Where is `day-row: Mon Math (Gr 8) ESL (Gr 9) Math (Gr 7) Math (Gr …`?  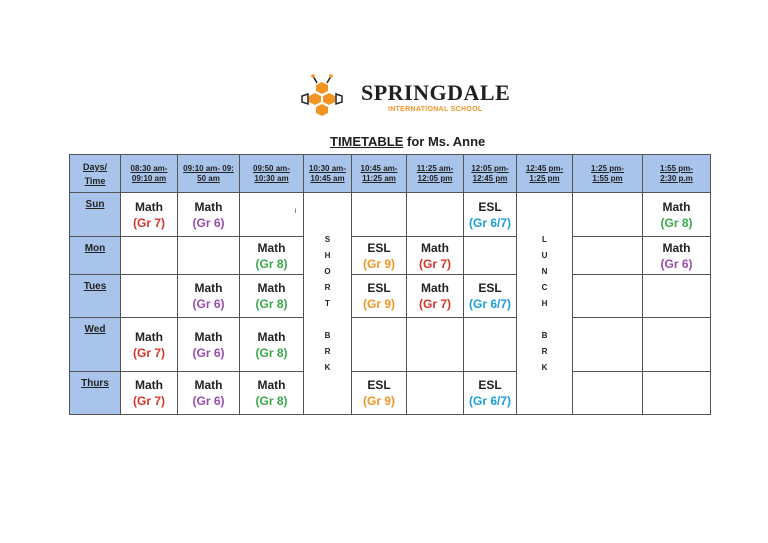 day-row: Mon Math (Gr 8) ESL (Gr 9) Math (Gr 7) Math (Gr … is located at coordinates (390, 255).